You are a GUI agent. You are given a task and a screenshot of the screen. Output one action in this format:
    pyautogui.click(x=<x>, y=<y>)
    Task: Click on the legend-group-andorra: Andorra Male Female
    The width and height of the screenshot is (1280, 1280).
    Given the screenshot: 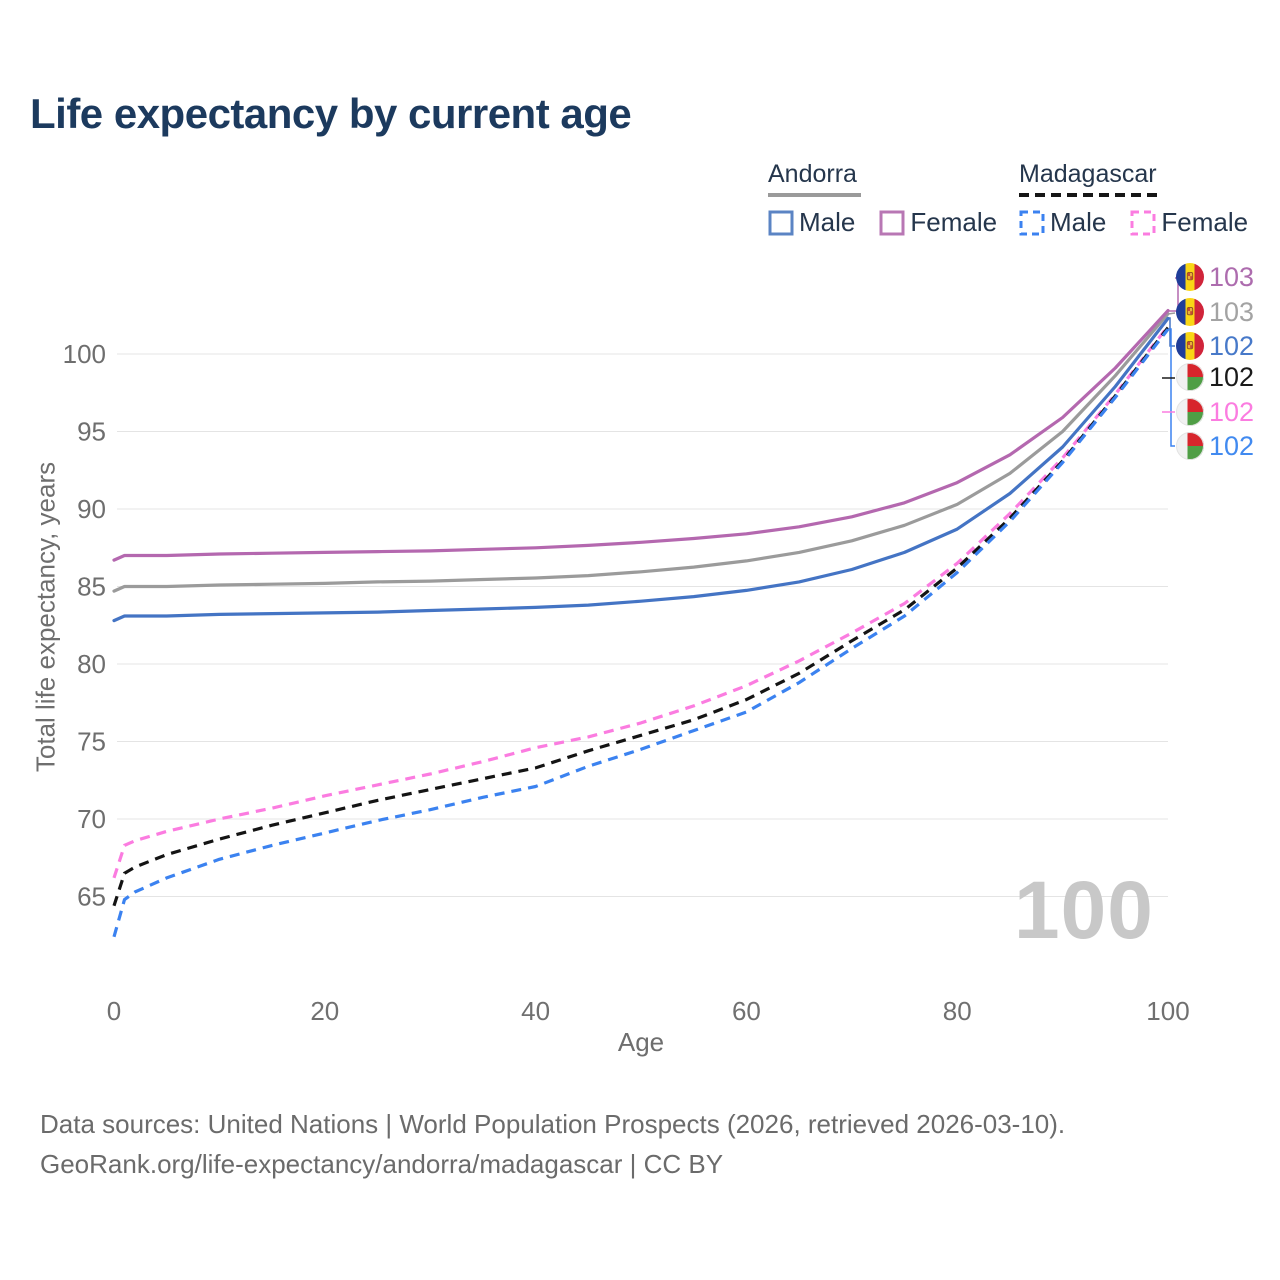 What is the action you would take?
    pyautogui.click(x=882, y=199)
    